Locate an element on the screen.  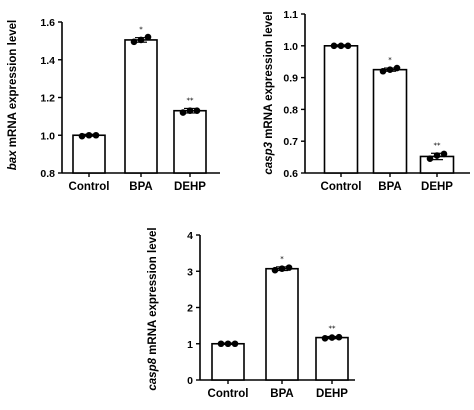
y-tick-label: 4 is located at coordinates (190, 236).